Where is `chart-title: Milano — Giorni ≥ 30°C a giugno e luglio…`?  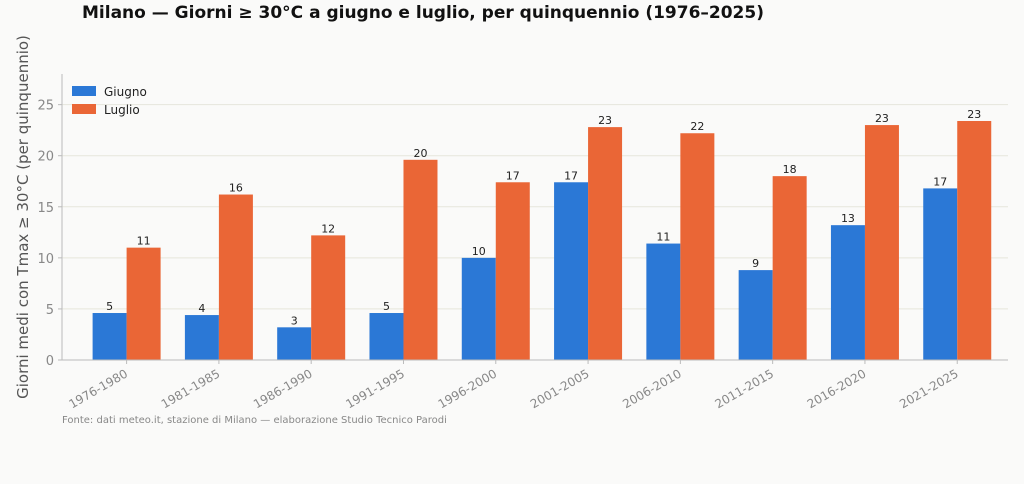 chart-title: Milano — Giorni ≥ 30°C a giugno e luglio… is located at coordinates (423, 13).